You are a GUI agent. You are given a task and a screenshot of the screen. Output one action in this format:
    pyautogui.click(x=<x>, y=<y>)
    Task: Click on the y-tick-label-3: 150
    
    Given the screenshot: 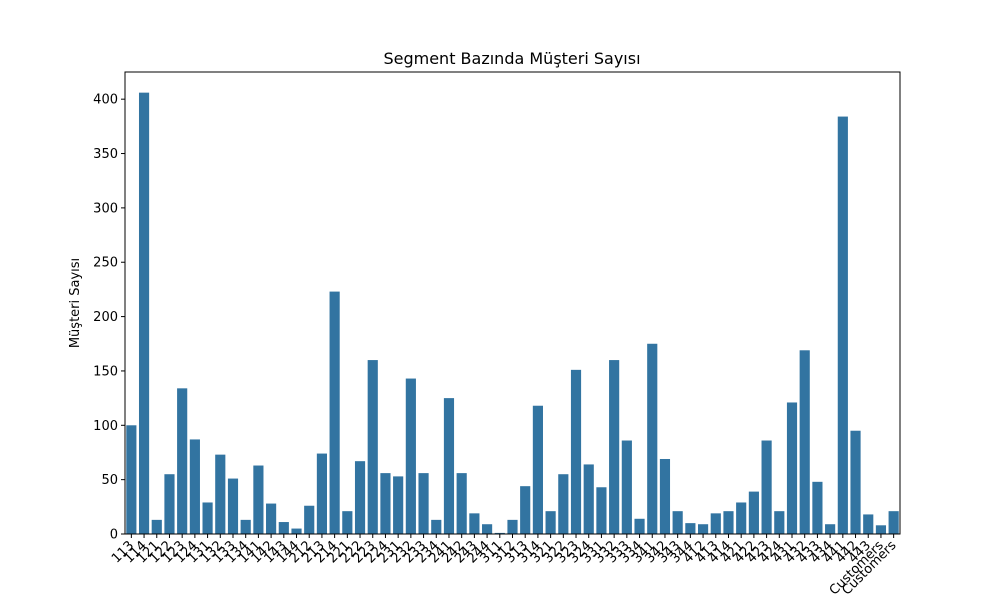 What is the action you would take?
    pyautogui.click(x=105, y=371)
    